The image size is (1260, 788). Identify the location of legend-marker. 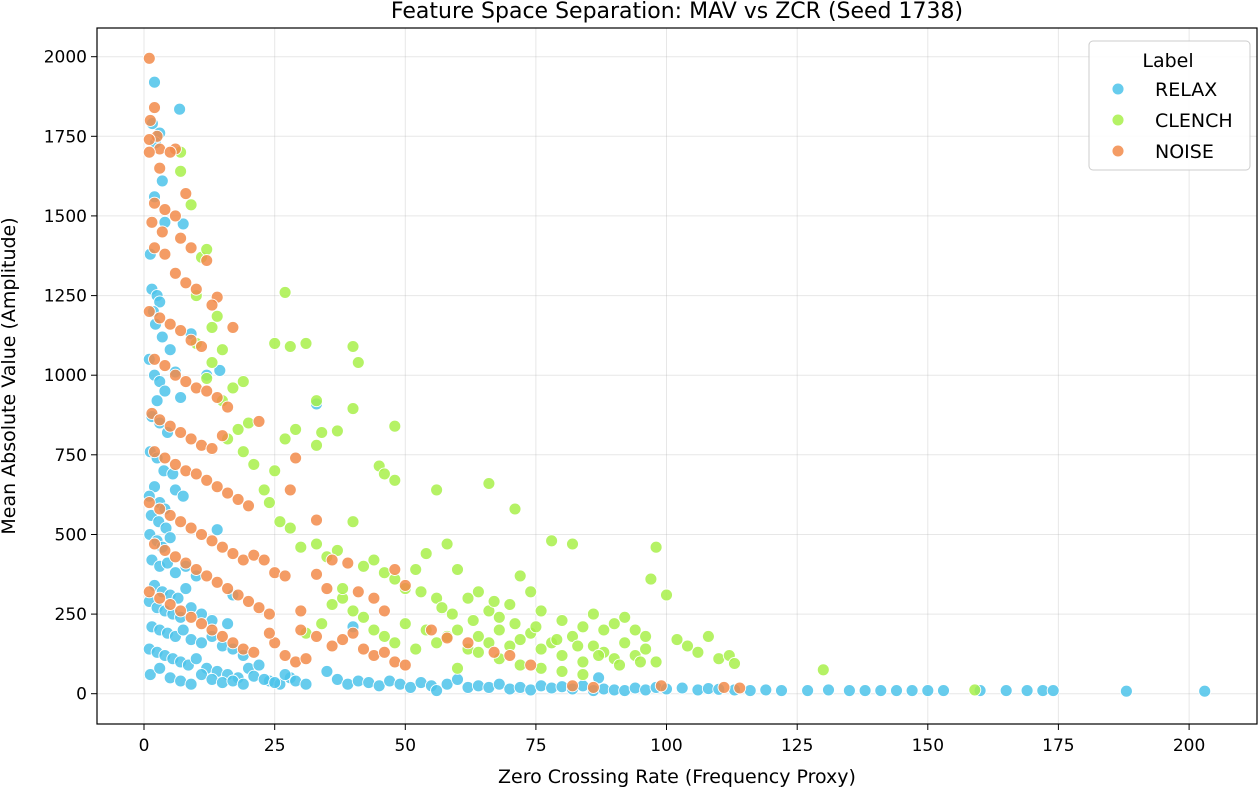
(1118, 151).